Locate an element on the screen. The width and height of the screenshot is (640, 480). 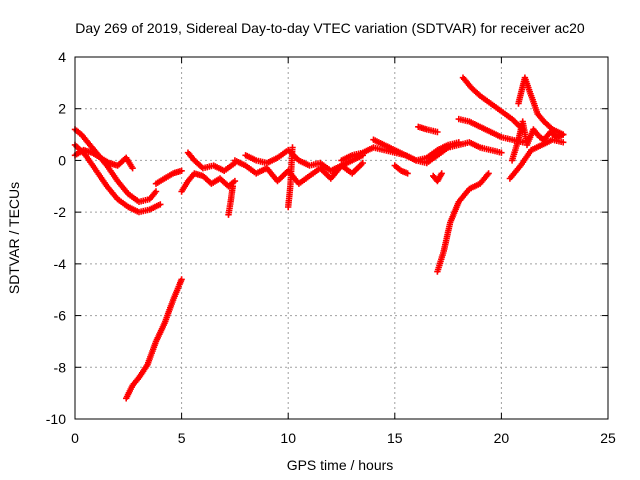
series-track-n is located at coordinates (401, 169).